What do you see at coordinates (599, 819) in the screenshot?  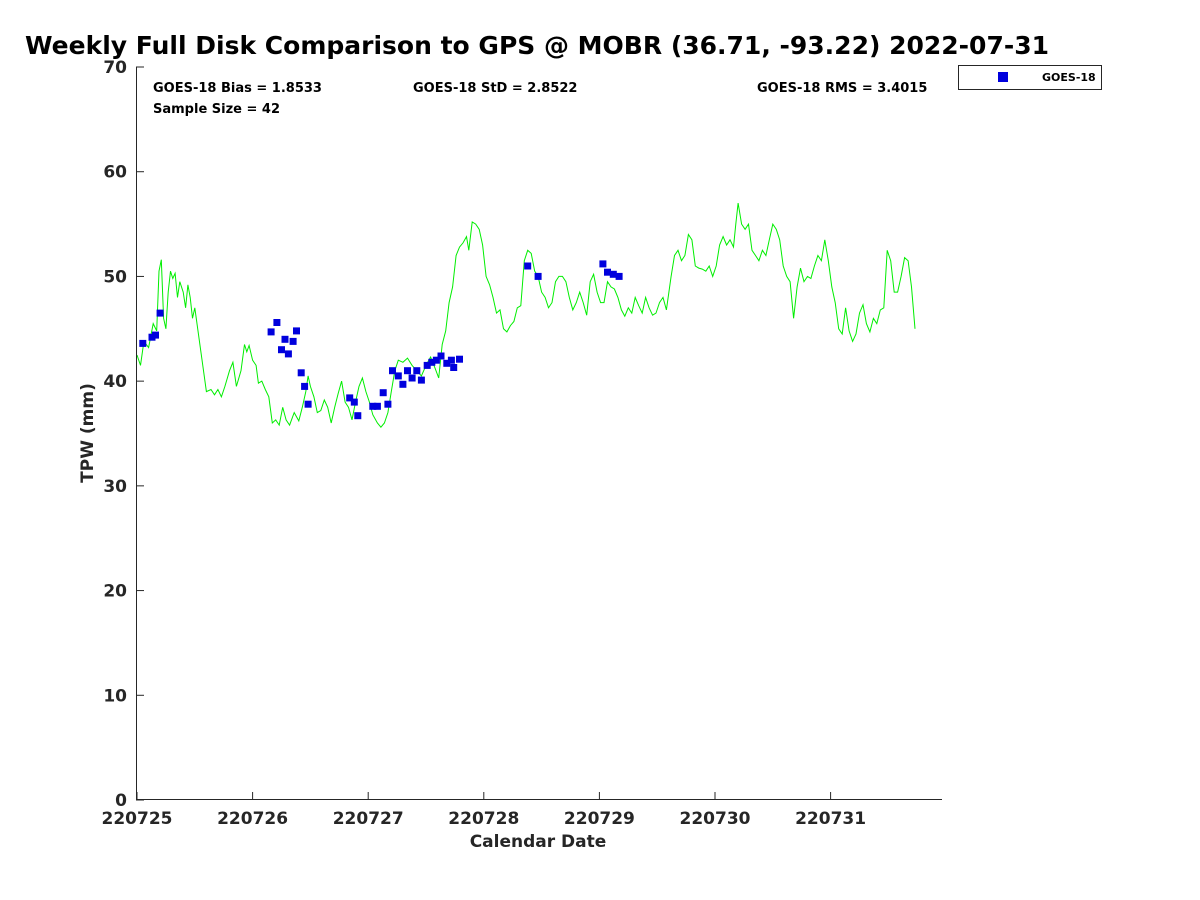 I see `x-tick-label: 220729` at bounding box center [599, 819].